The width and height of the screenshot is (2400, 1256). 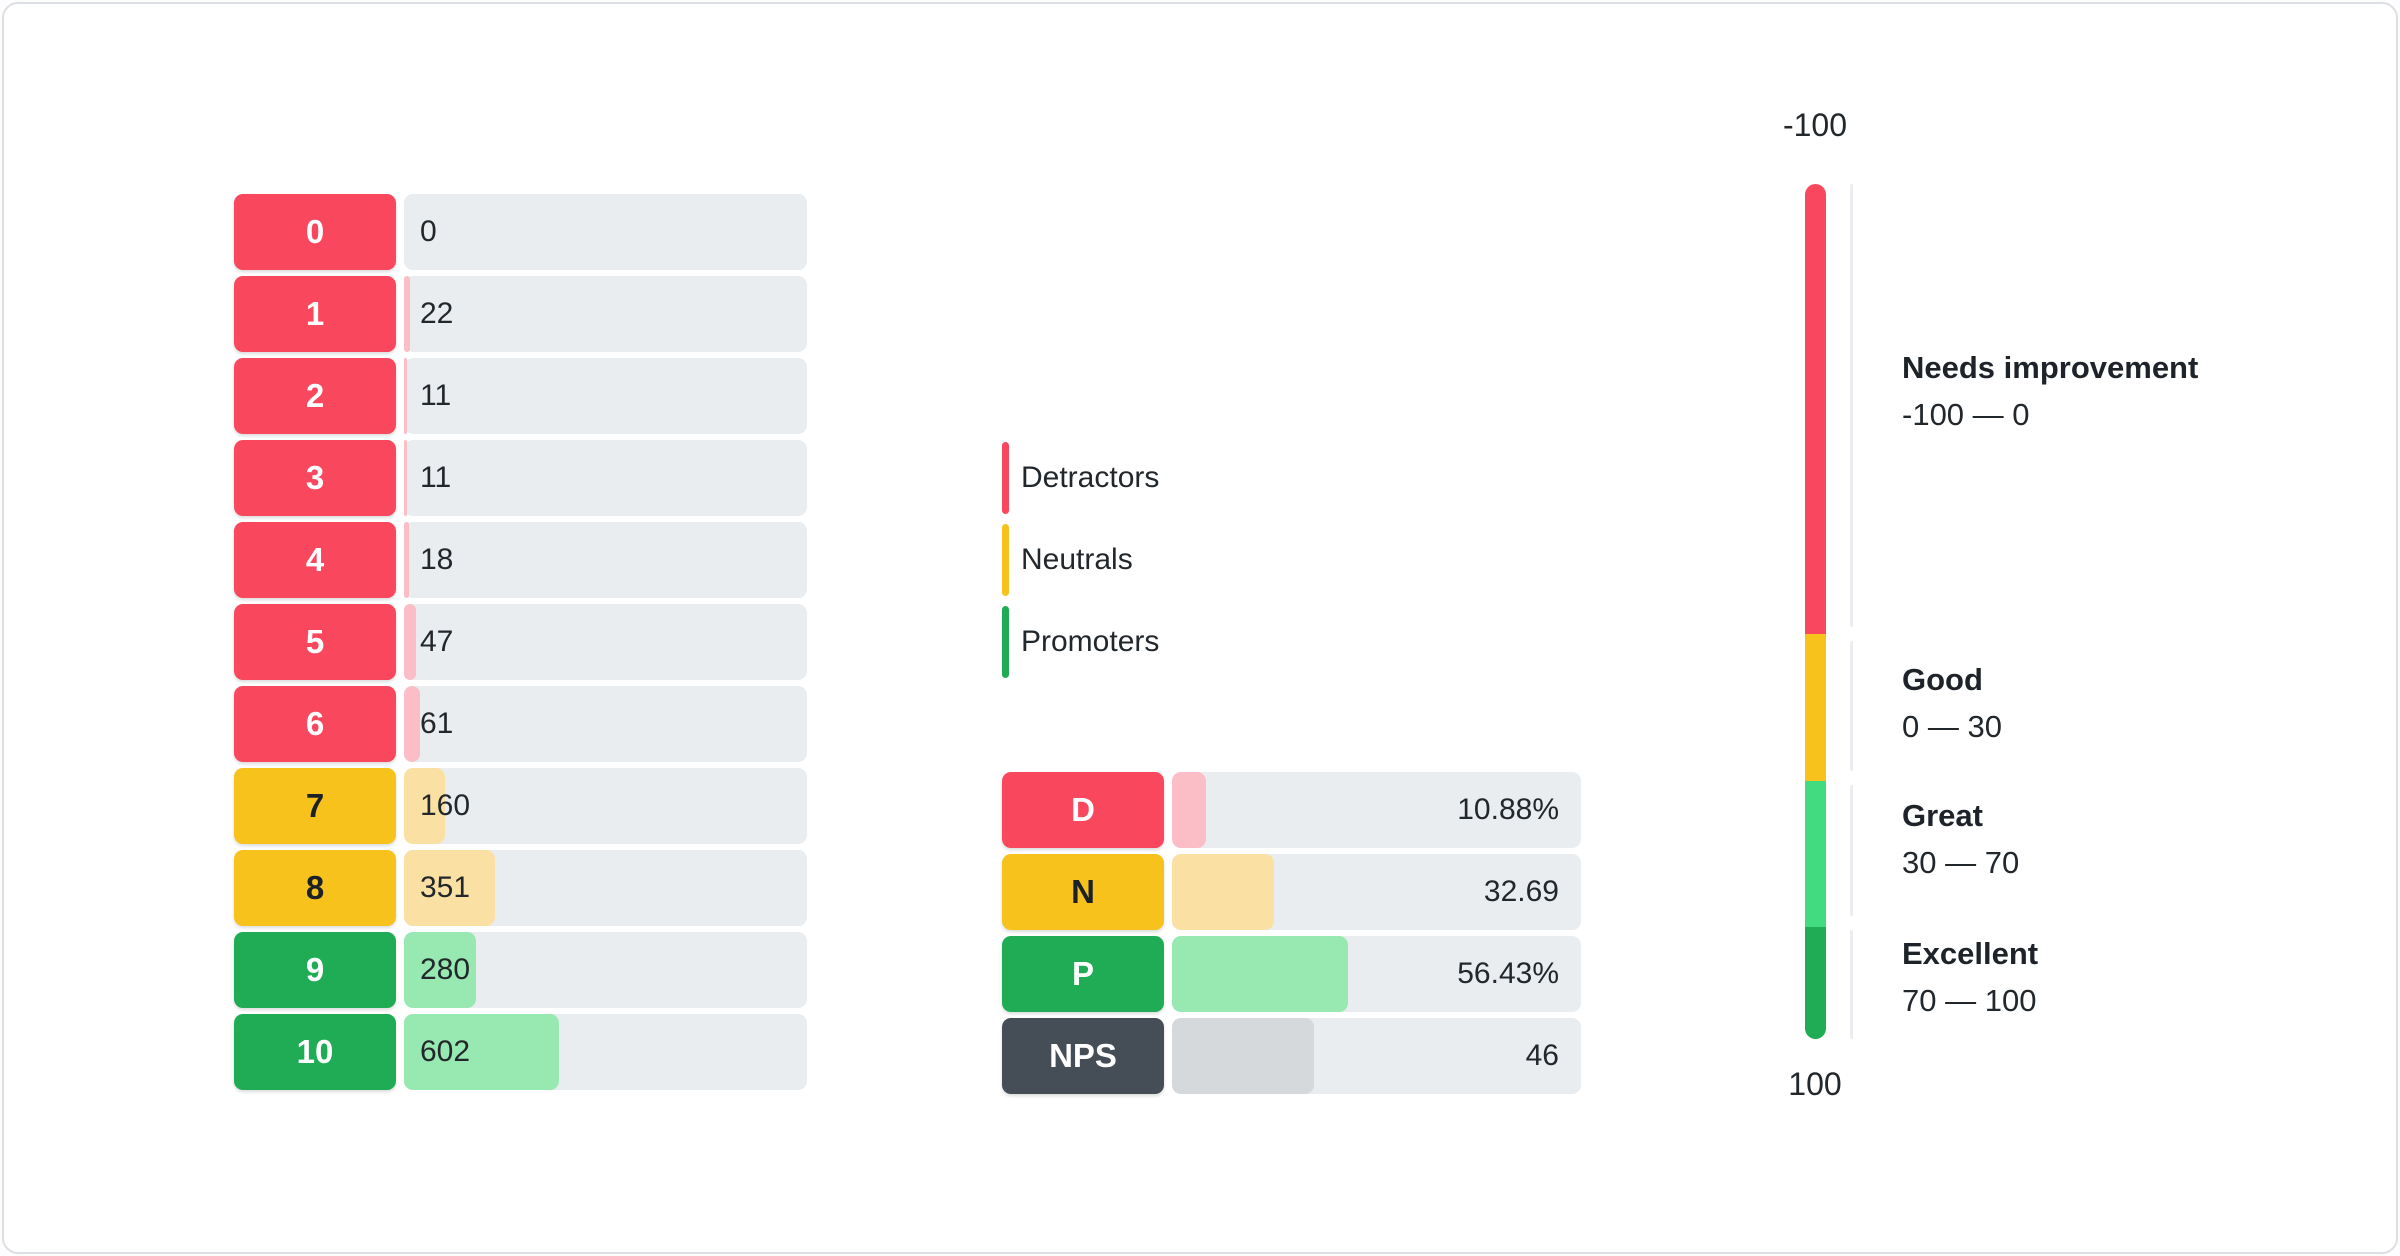 I want to click on zone-title: Great, so click(x=1942, y=815).